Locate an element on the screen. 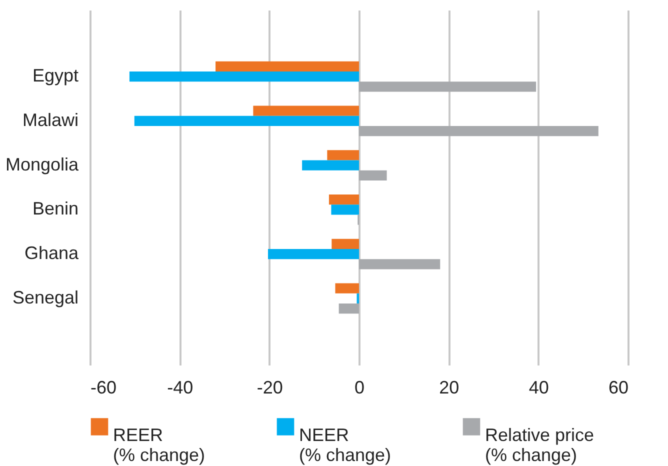 The height and width of the screenshot is (466, 668). x-tick-label: -20 is located at coordinates (269, 388).